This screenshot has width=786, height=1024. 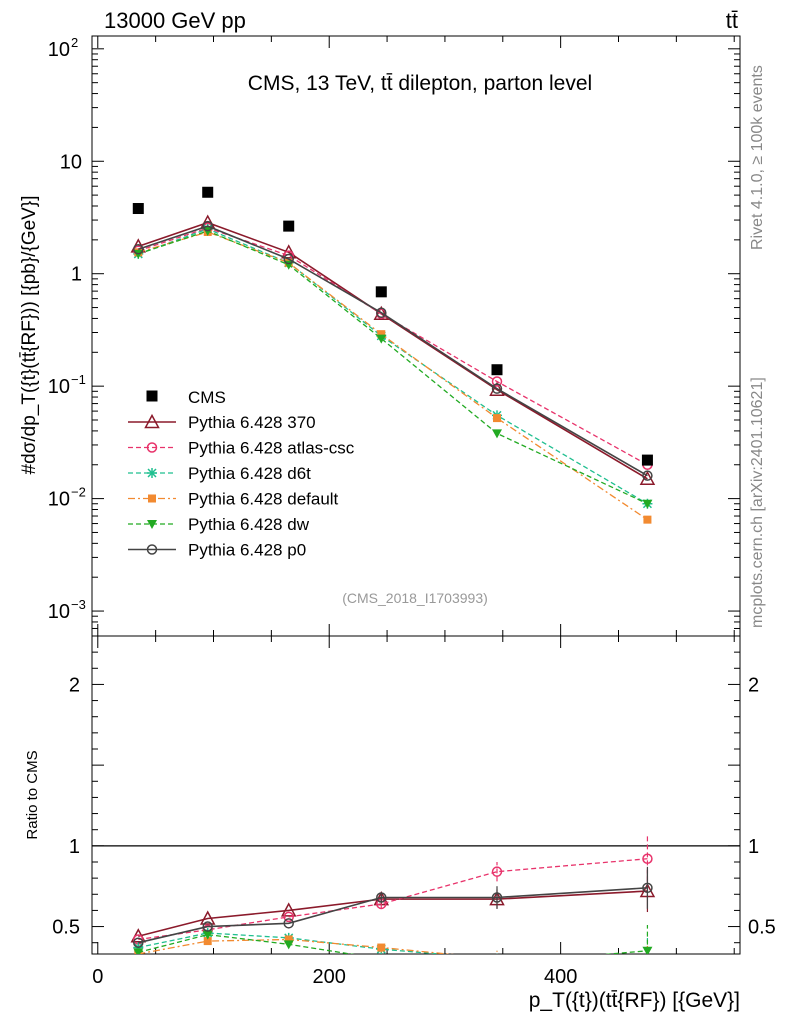 What do you see at coordinates (74, 685) in the screenshot?
I see `ratio-tick-label-left: 2` at bounding box center [74, 685].